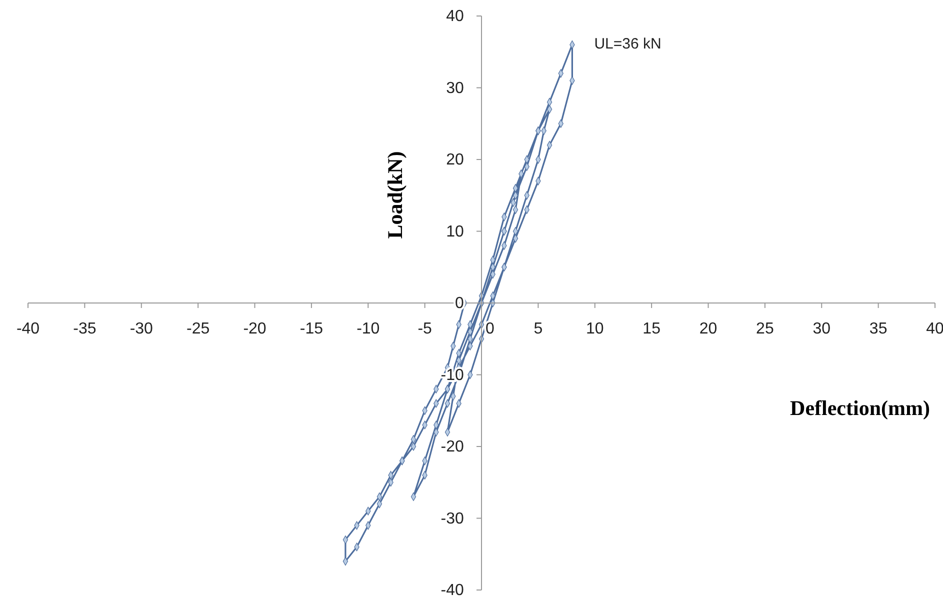 The image size is (943, 601). Describe the element at coordinates (860, 408) in the screenshot. I see `x-axis-title: Deflection(mm)` at that location.